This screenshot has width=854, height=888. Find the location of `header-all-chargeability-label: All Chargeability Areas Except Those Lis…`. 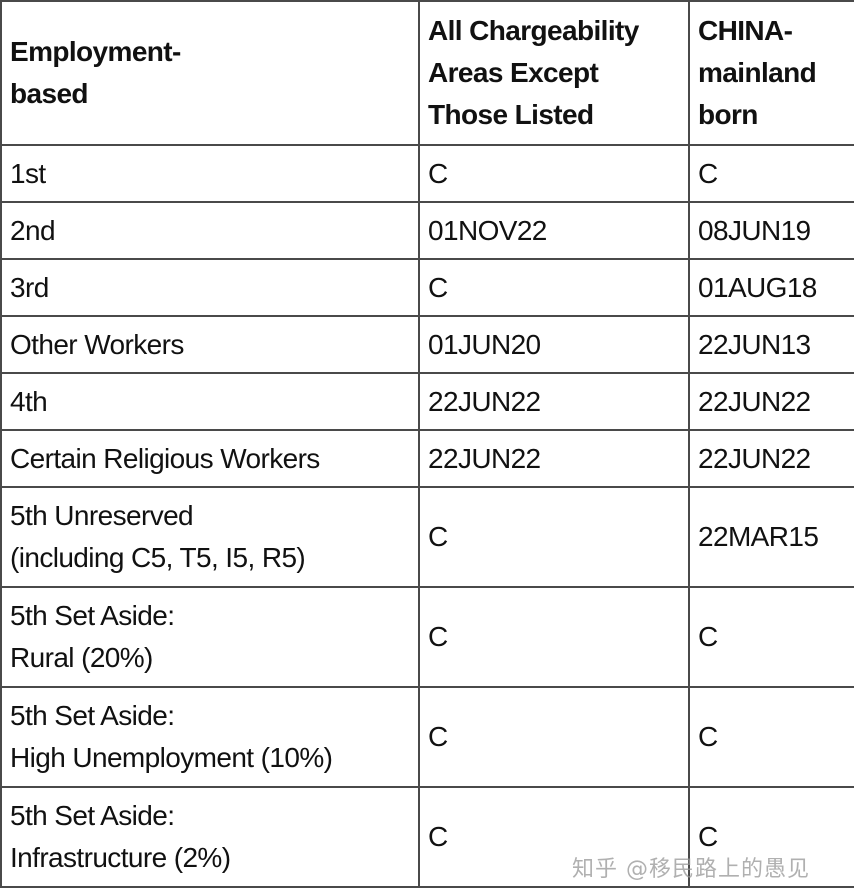

header-all-chargeability-label: All Chargeability Areas Except Those Lis… is located at coordinates (533, 72).